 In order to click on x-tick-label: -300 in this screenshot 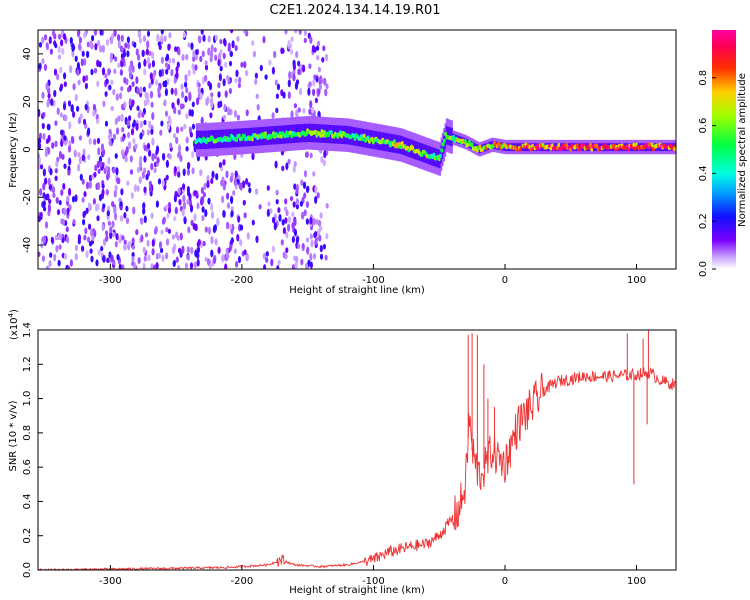, I will do `click(110, 581)`.